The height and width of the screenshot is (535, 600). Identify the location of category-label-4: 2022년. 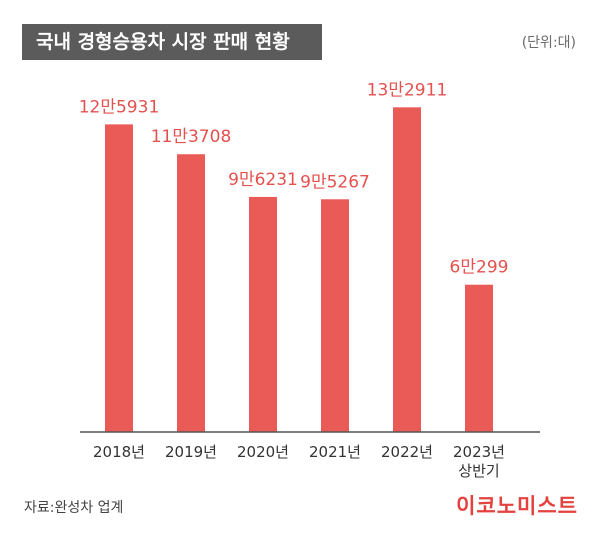
(407, 452).